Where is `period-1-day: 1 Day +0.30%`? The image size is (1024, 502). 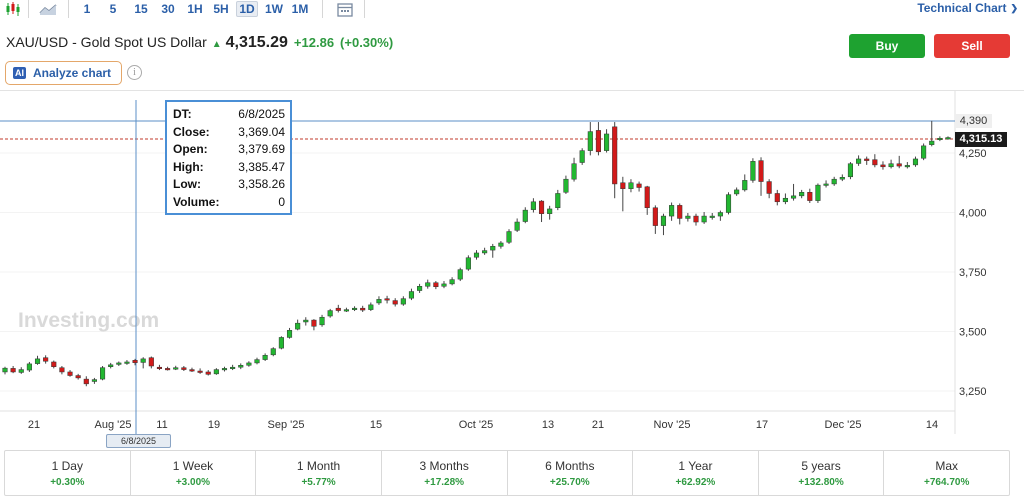 period-1-day: 1 Day +0.30% is located at coordinates (68, 473).